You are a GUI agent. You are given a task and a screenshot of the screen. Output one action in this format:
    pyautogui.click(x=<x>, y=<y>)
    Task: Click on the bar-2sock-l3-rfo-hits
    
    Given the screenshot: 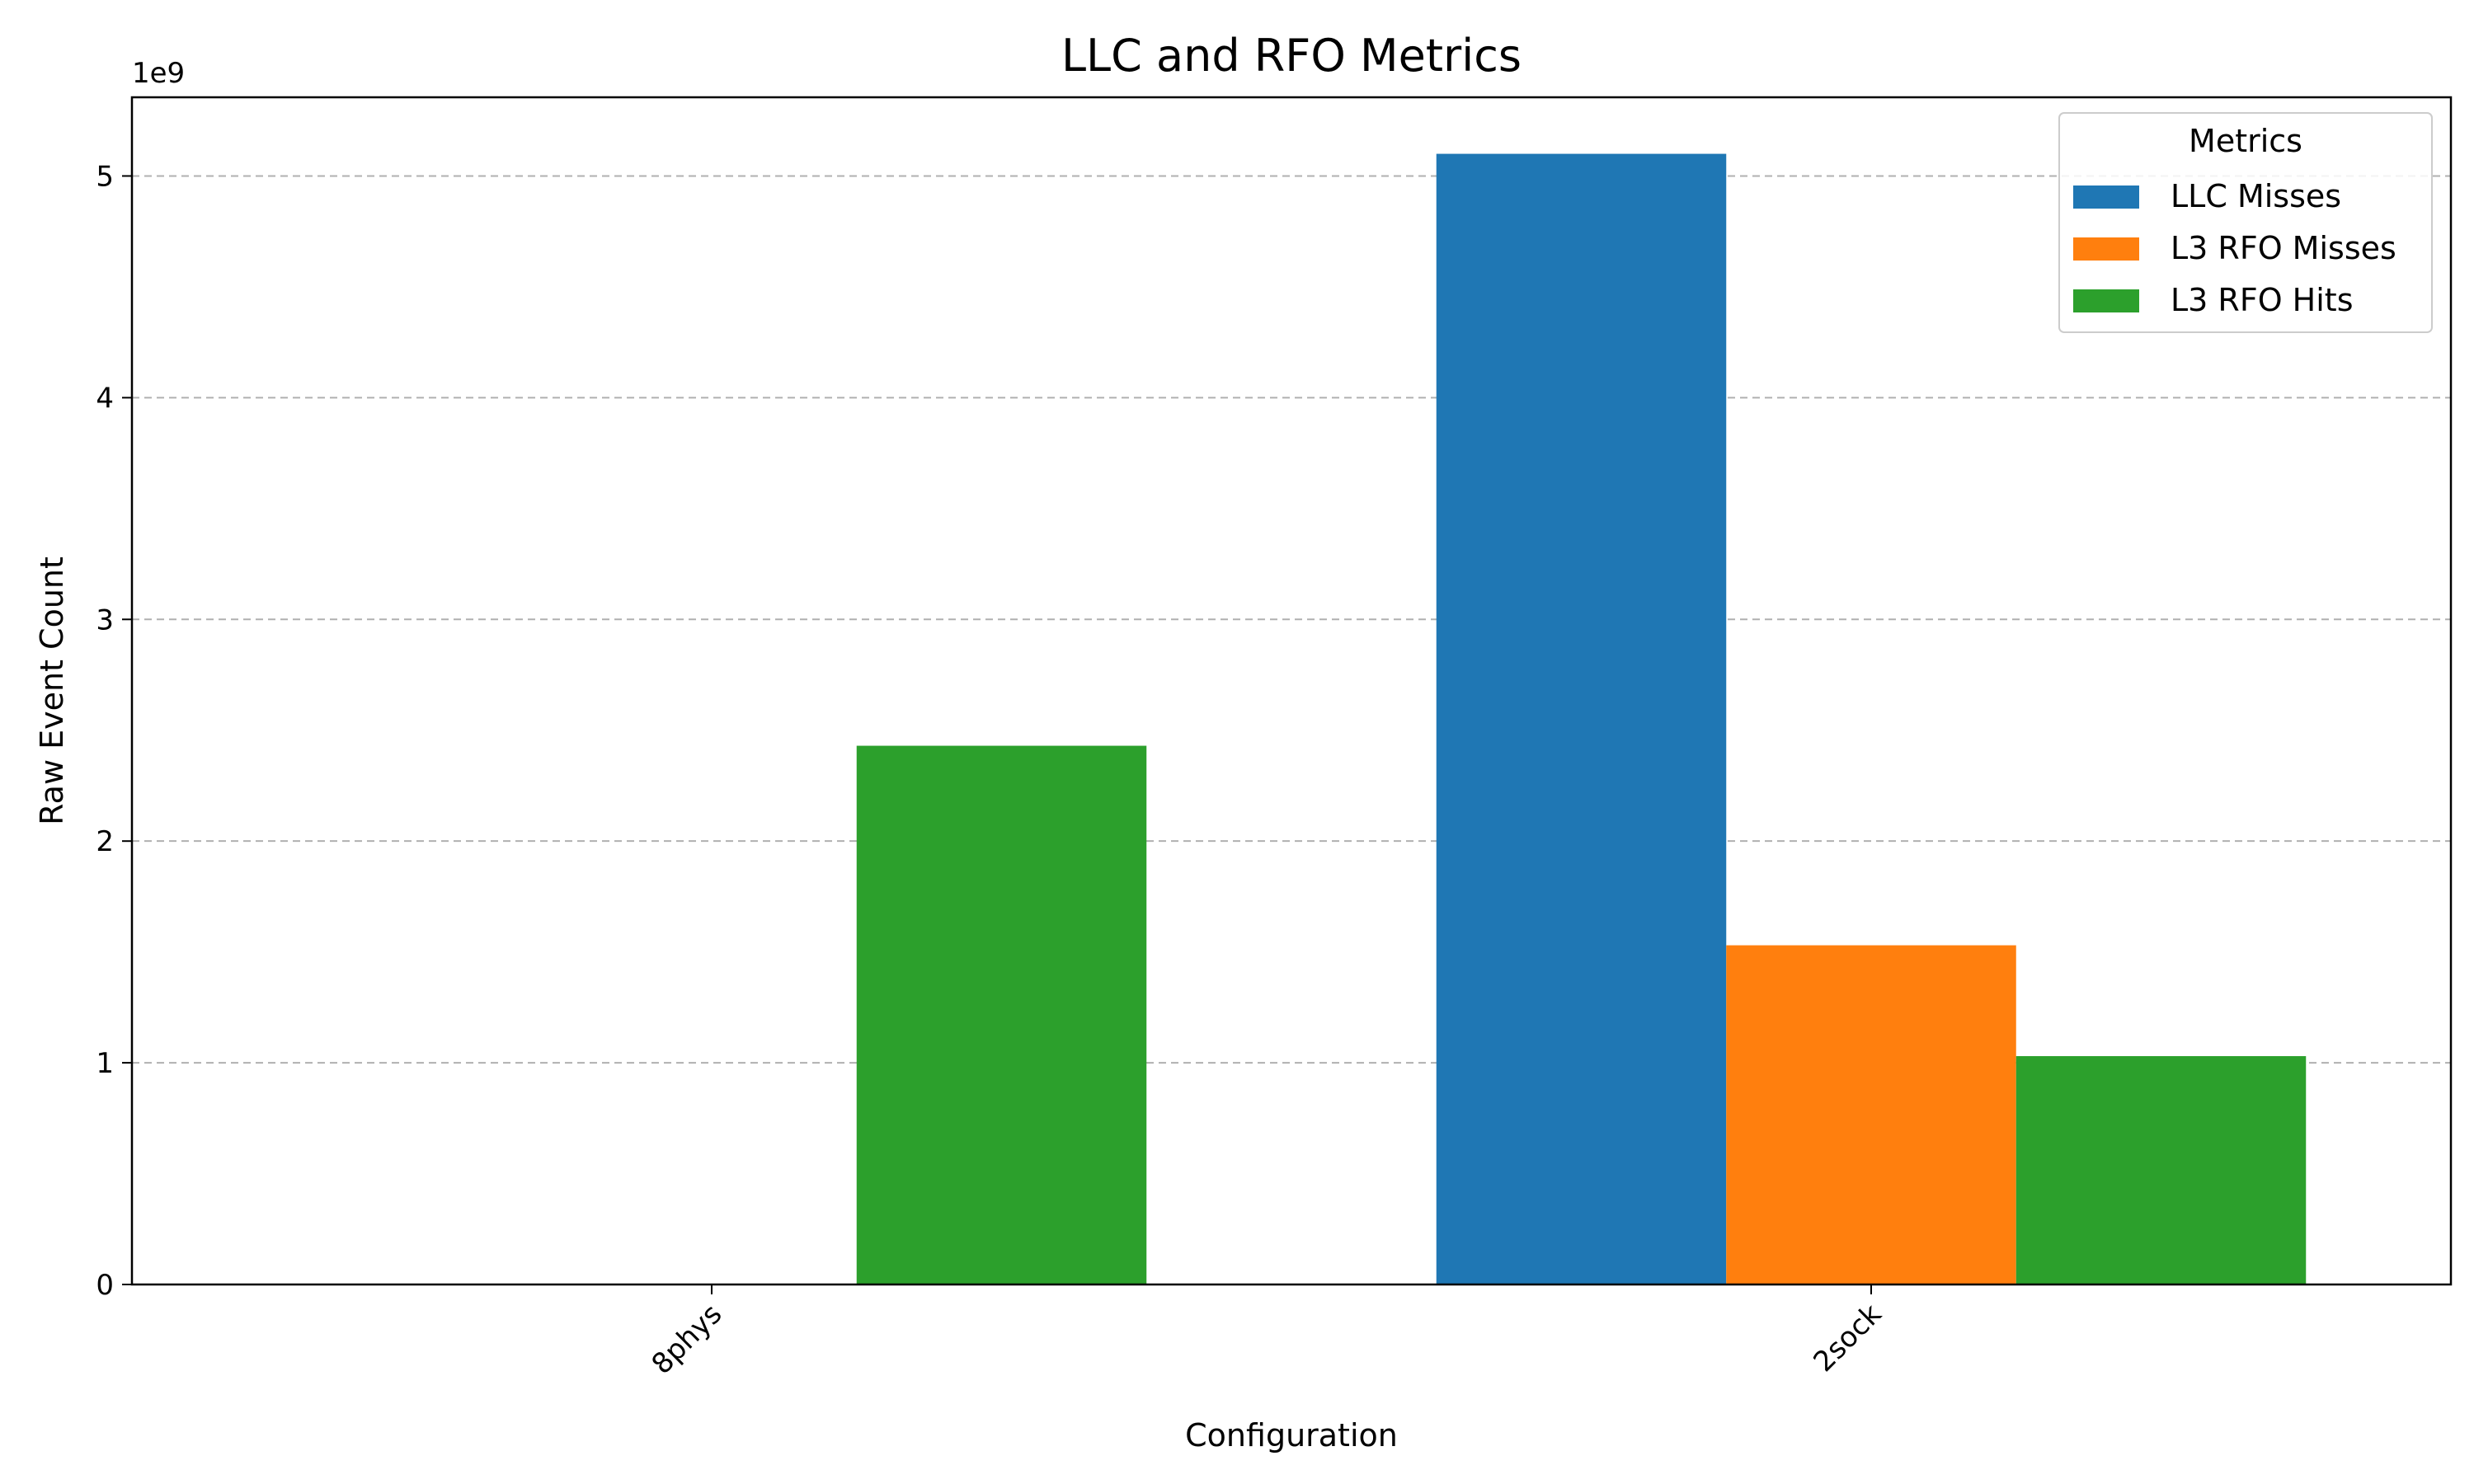 What is the action you would take?
    pyautogui.click(x=2161, y=1170)
    